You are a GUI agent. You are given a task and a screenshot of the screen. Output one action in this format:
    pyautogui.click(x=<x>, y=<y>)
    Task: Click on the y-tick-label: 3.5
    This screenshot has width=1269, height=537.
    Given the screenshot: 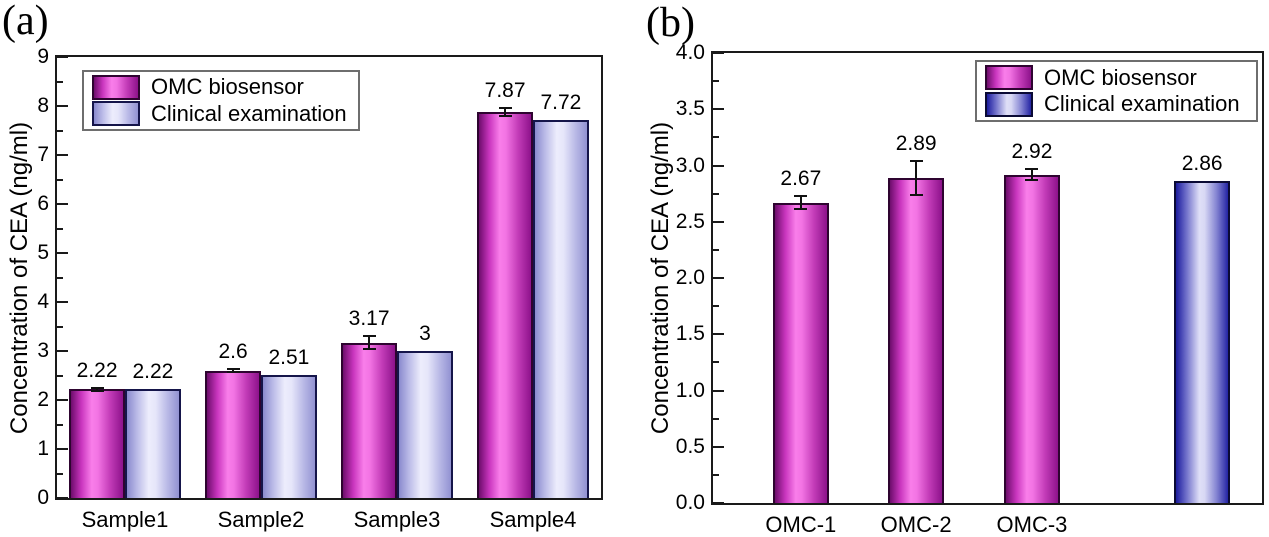 What is the action you would take?
    pyautogui.click(x=690, y=109)
    